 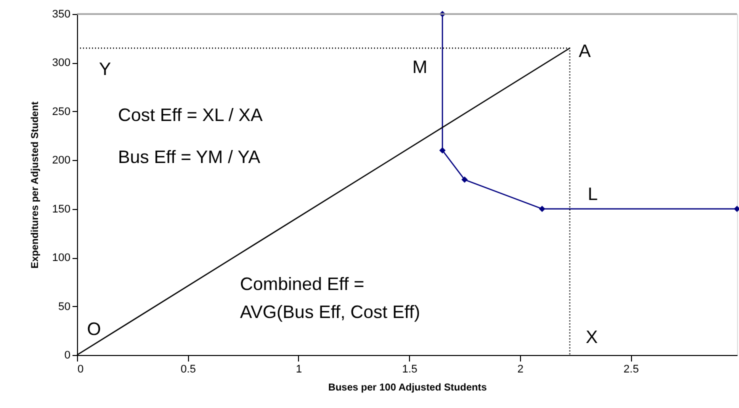 I want to click on x-tick-label: 1, so click(x=299, y=370).